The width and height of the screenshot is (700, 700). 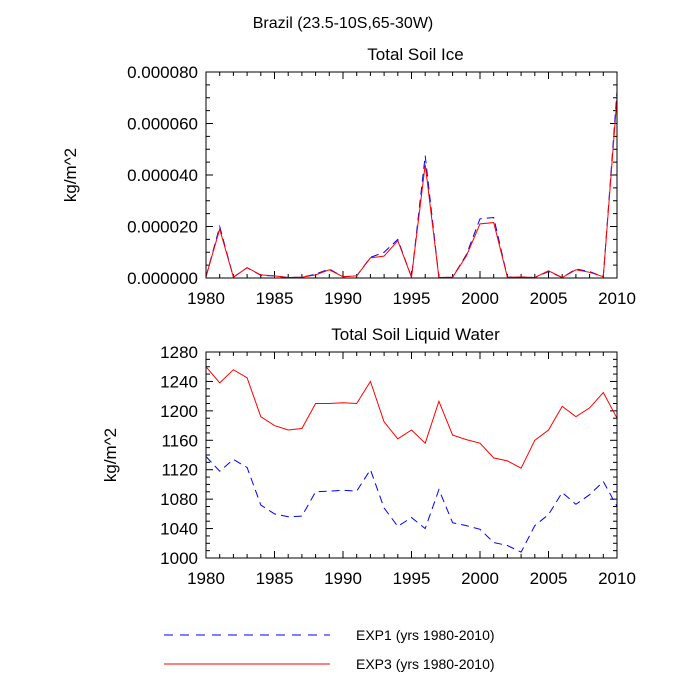 What do you see at coordinates (480, 298) in the screenshot?
I see `soil-ice-xtick-label: 2000` at bounding box center [480, 298].